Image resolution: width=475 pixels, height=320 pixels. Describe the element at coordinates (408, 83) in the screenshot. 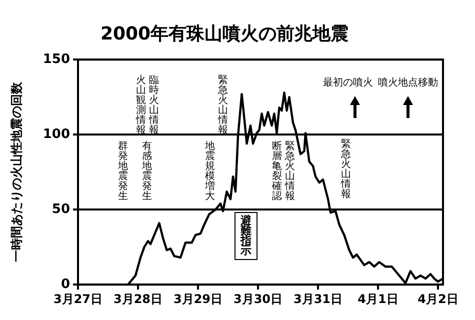

I see `annotation: 噴火地点移動` at that location.